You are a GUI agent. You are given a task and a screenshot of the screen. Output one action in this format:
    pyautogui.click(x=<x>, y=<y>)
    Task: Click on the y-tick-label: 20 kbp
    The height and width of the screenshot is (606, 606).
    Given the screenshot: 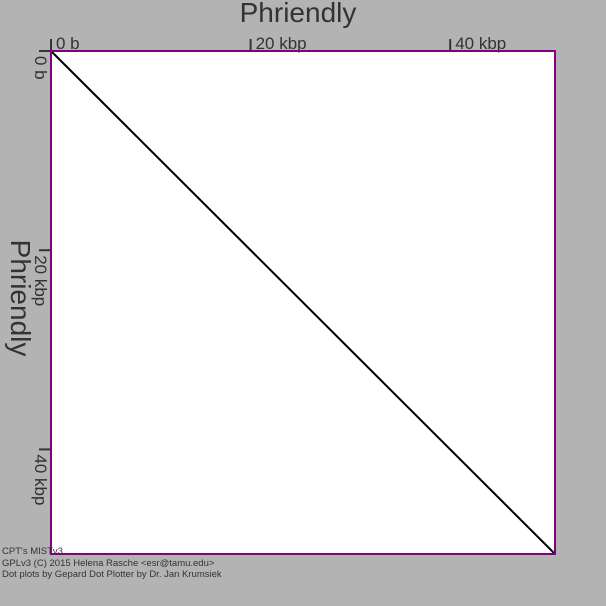 What is the action you would take?
    pyautogui.click(x=40, y=280)
    